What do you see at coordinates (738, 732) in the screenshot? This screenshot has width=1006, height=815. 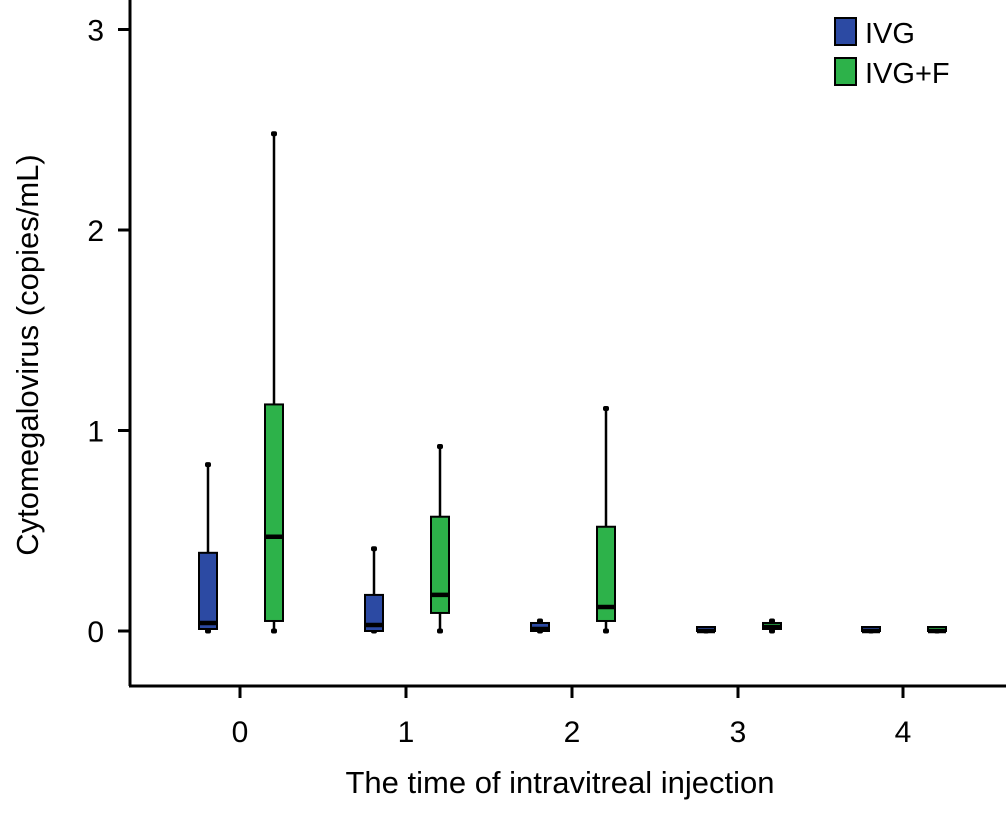 I see `x-tick-label: 3` at bounding box center [738, 732].